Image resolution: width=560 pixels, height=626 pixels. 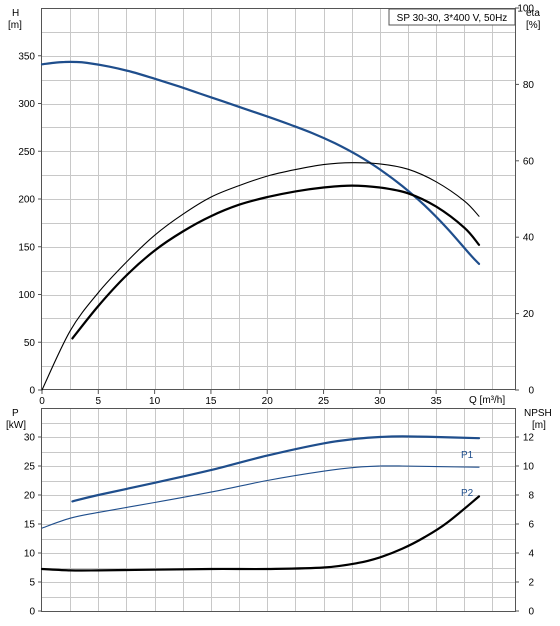 I want to click on x-tick-label: 35, so click(x=437, y=401).